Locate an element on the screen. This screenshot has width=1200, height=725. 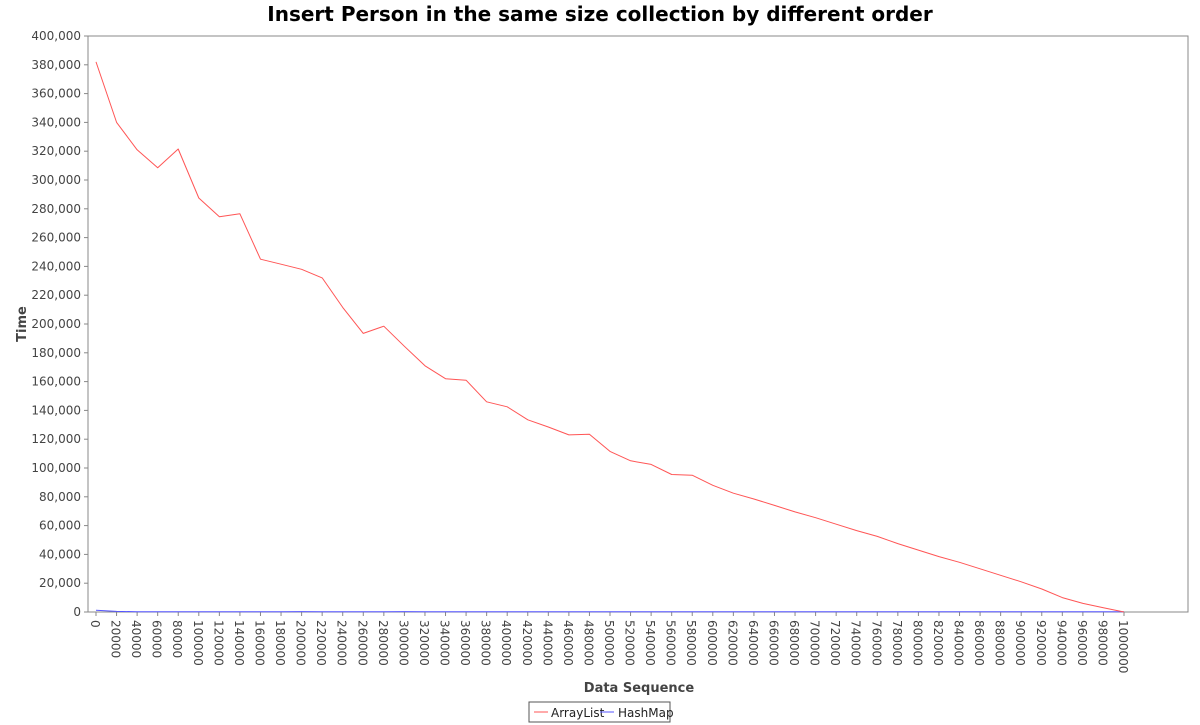
x-tick-label: 440000 is located at coordinates (547, 643).